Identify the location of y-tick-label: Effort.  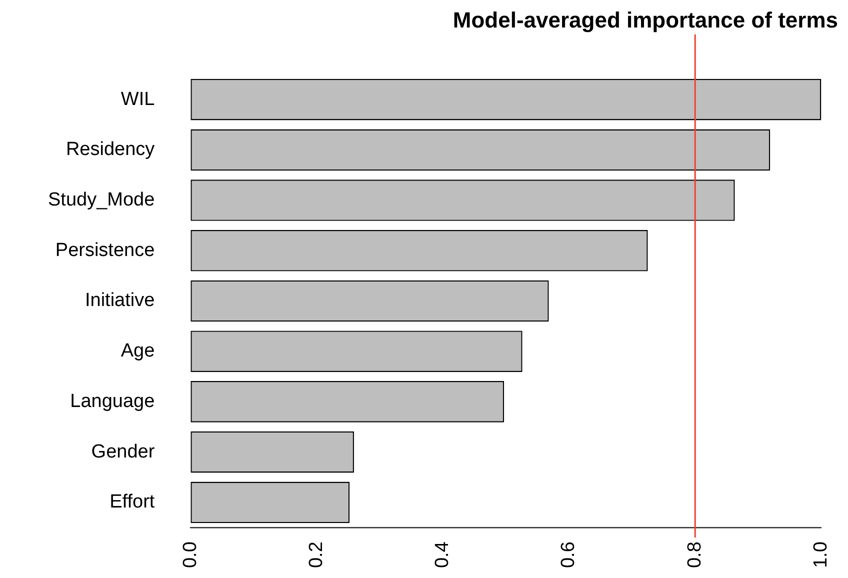
(133, 502).